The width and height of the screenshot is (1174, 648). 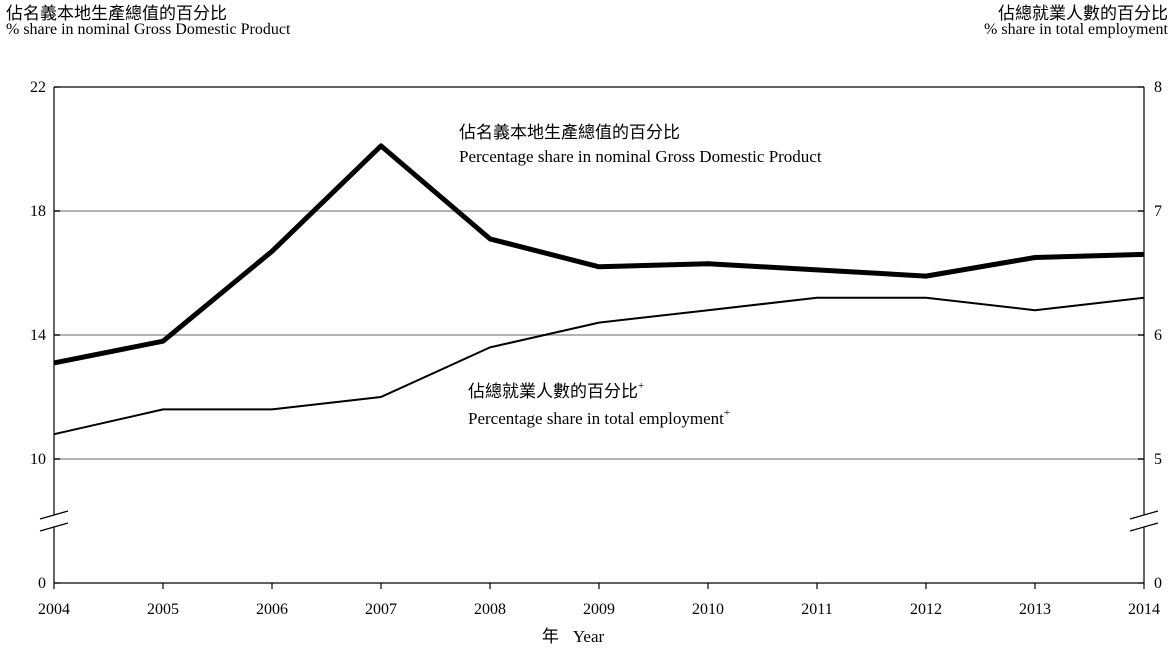 I want to click on x-tick-label-2008: 2008, so click(x=490, y=609).